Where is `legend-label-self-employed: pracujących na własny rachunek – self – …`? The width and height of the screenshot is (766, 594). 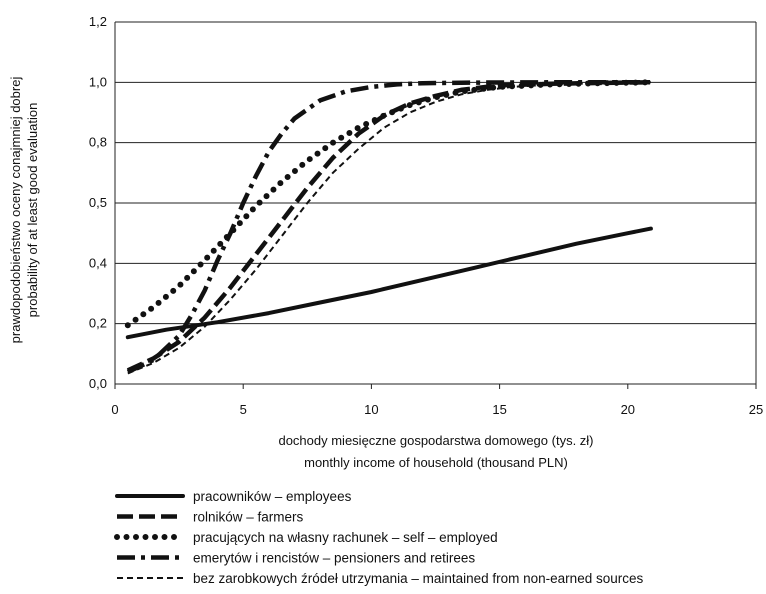
legend-label-self-employed: pracujących na własny rachunek – self – … is located at coordinates (345, 537).